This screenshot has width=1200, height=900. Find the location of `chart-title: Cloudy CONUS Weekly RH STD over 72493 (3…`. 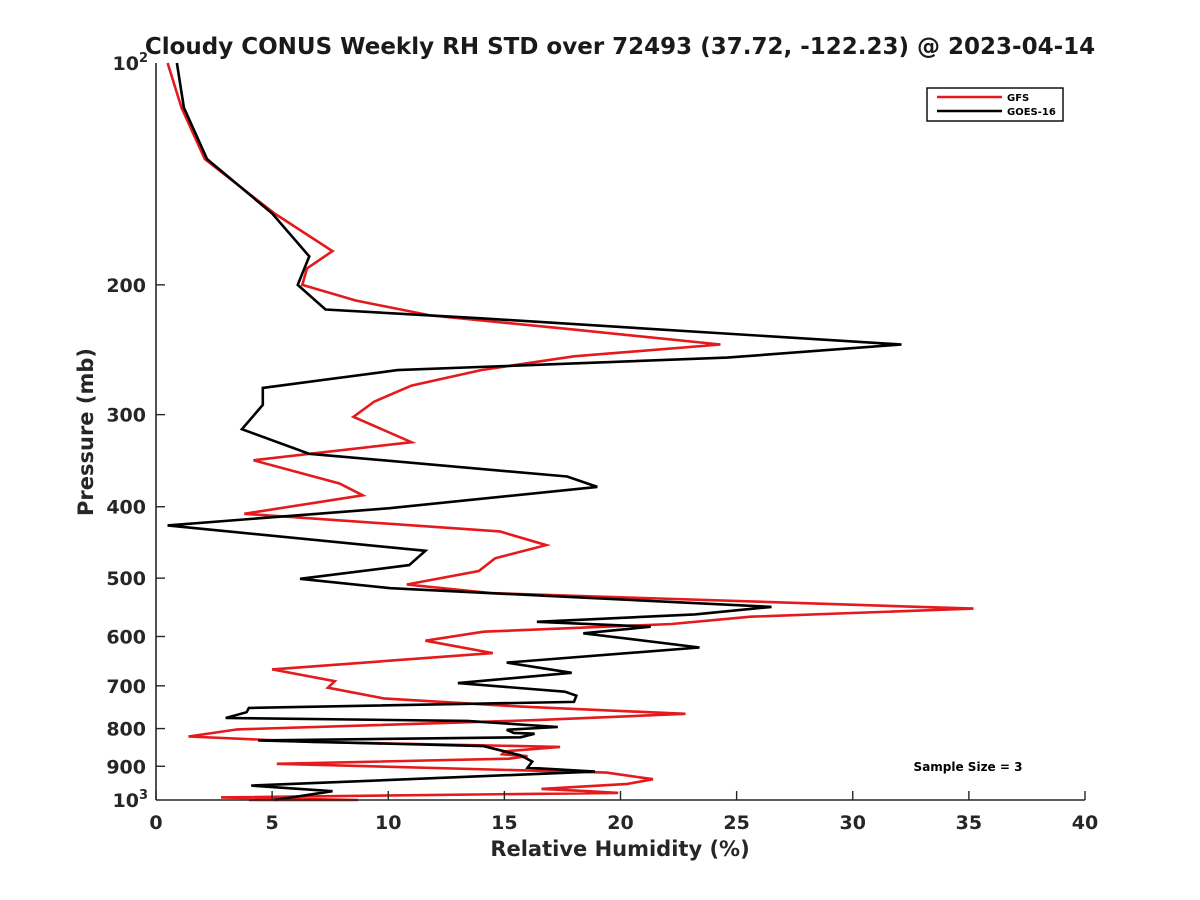

chart-title: Cloudy CONUS Weekly RH STD over 72493 (3… is located at coordinates (620, 47).